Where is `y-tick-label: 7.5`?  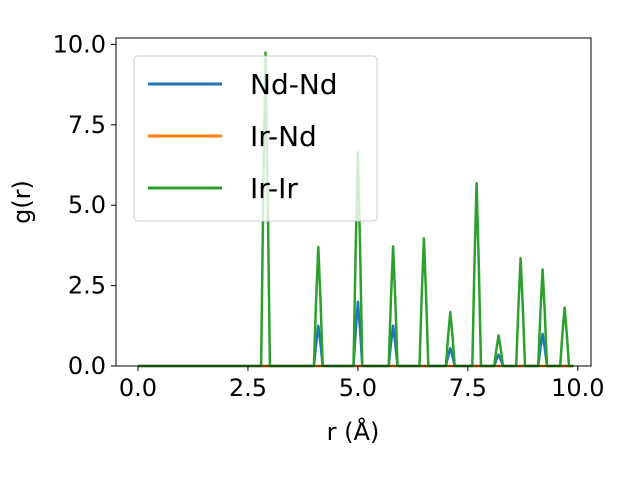
y-tick-label: 7.5 is located at coordinates (87, 125).